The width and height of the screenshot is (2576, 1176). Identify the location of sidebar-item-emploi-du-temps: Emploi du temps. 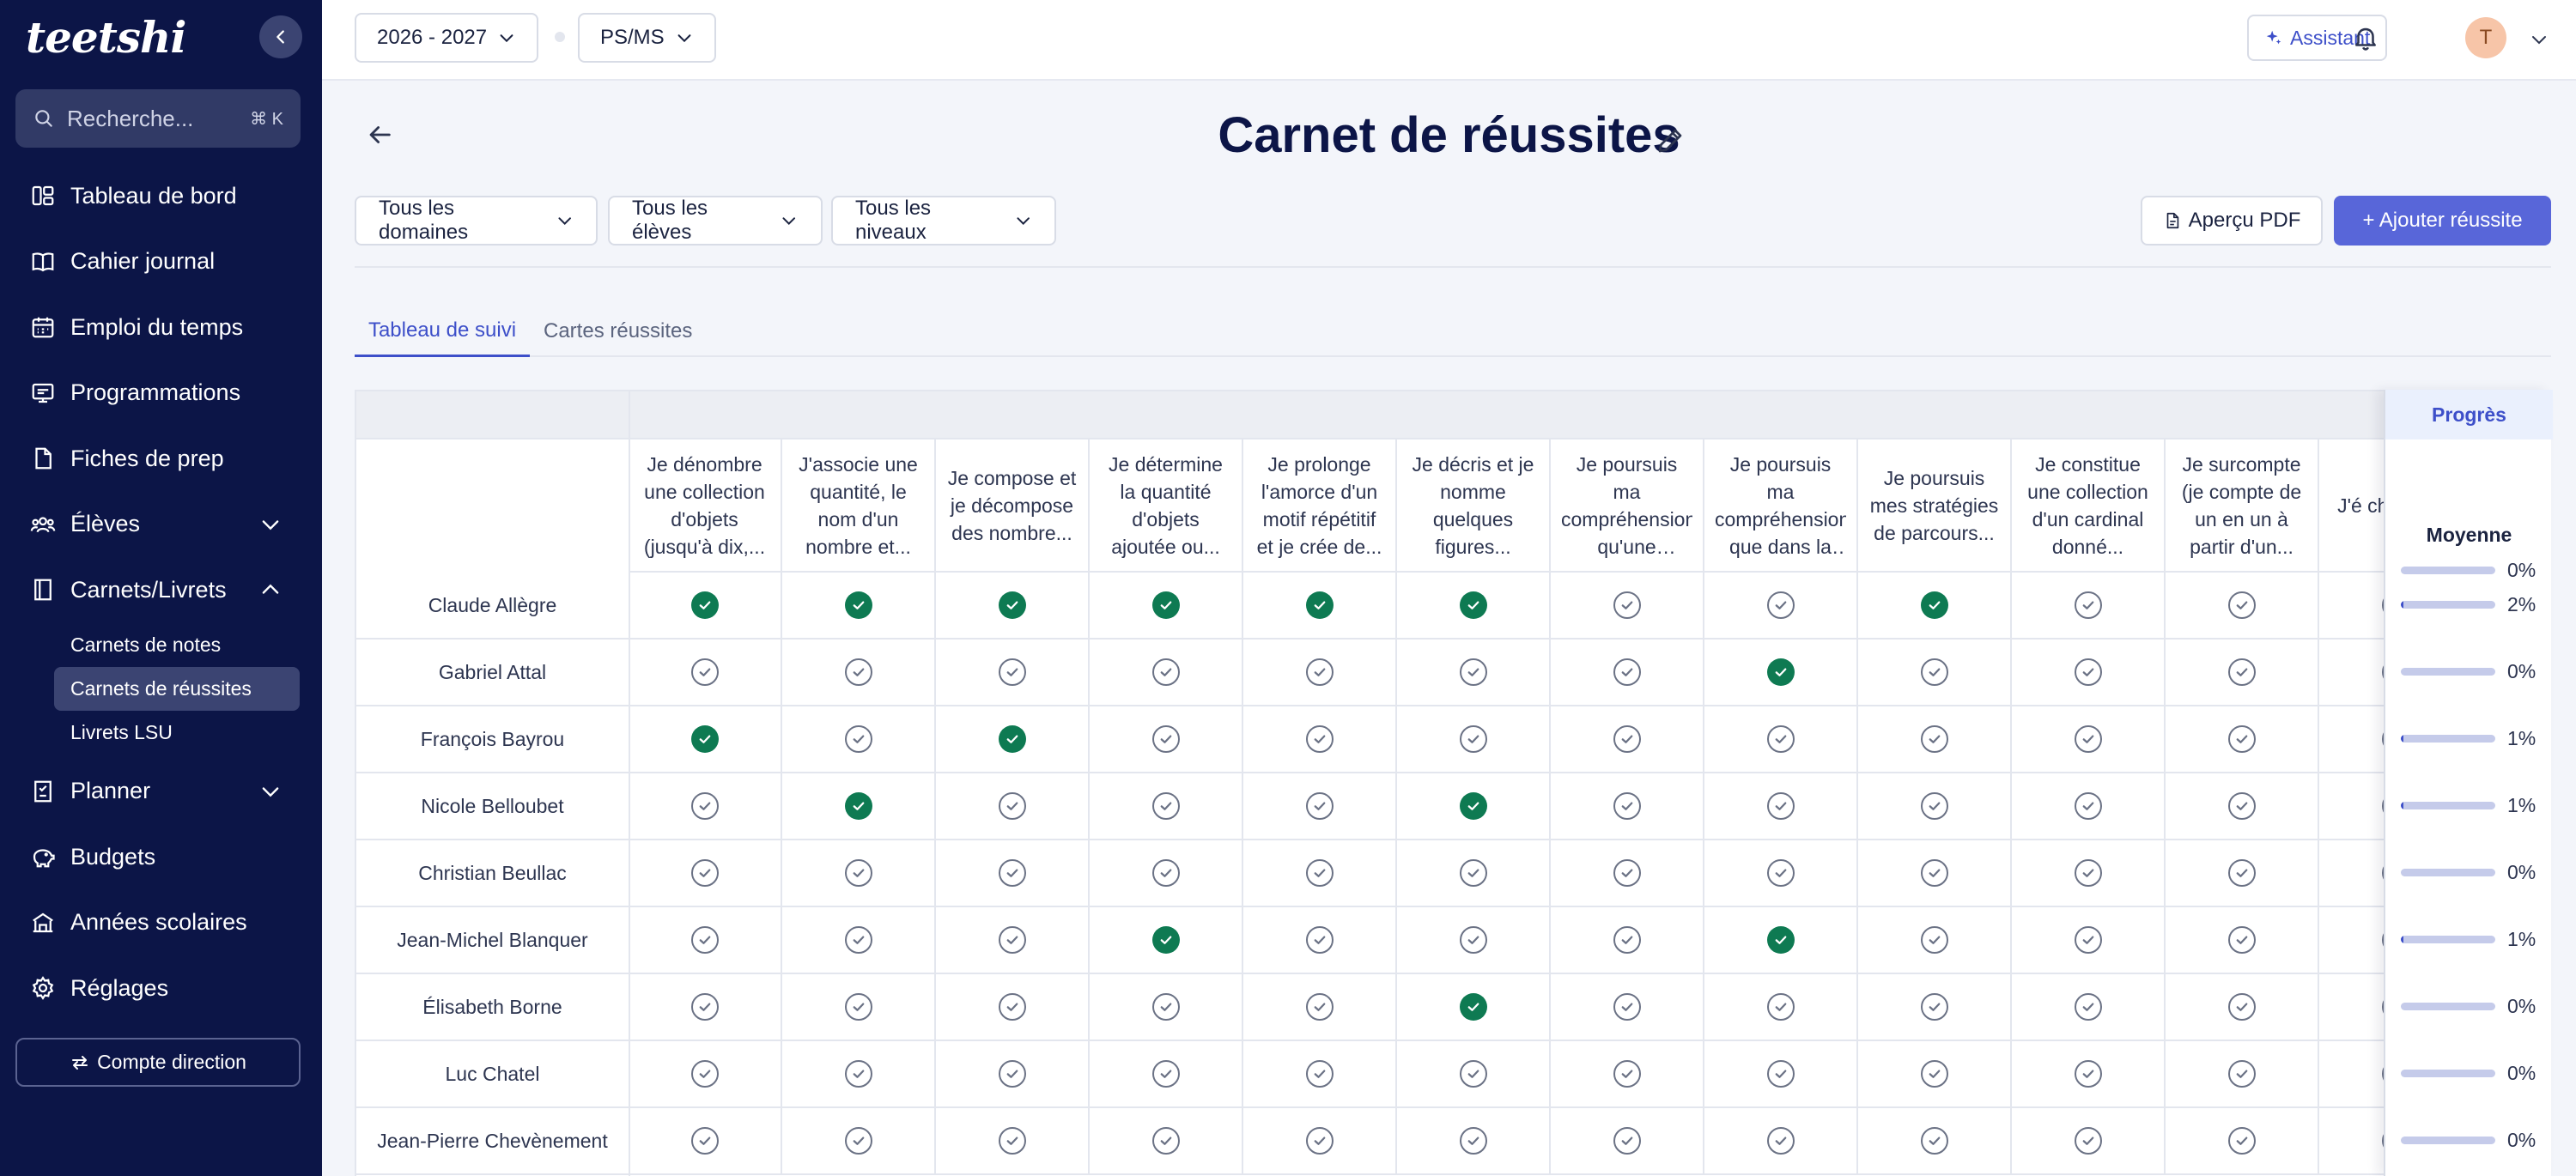
(161, 327).